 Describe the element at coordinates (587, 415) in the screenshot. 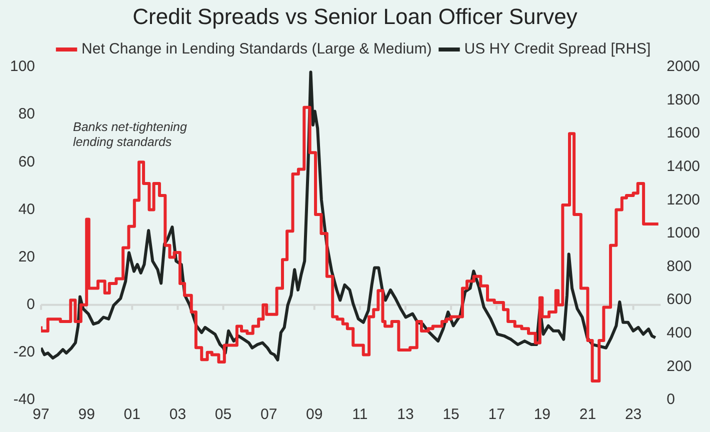

I see `x-tick-label: 21` at that location.